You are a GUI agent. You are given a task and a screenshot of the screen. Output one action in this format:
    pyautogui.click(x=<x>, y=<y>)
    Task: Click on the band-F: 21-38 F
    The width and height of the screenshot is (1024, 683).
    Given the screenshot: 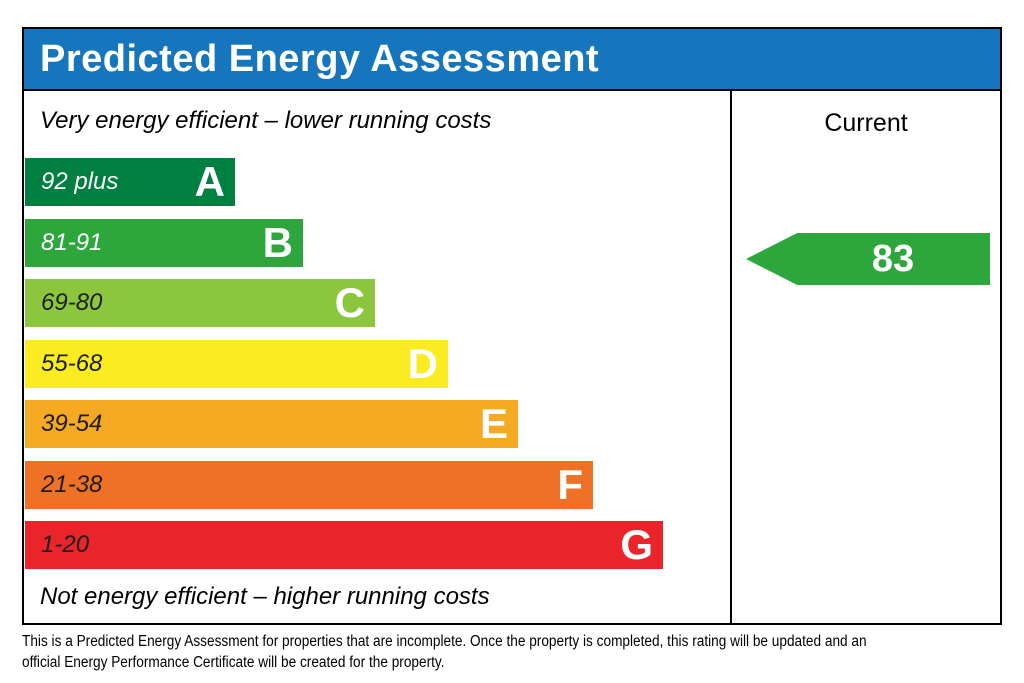 What is the action you would take?
    pyautogui.click(x=309, y=484)
    